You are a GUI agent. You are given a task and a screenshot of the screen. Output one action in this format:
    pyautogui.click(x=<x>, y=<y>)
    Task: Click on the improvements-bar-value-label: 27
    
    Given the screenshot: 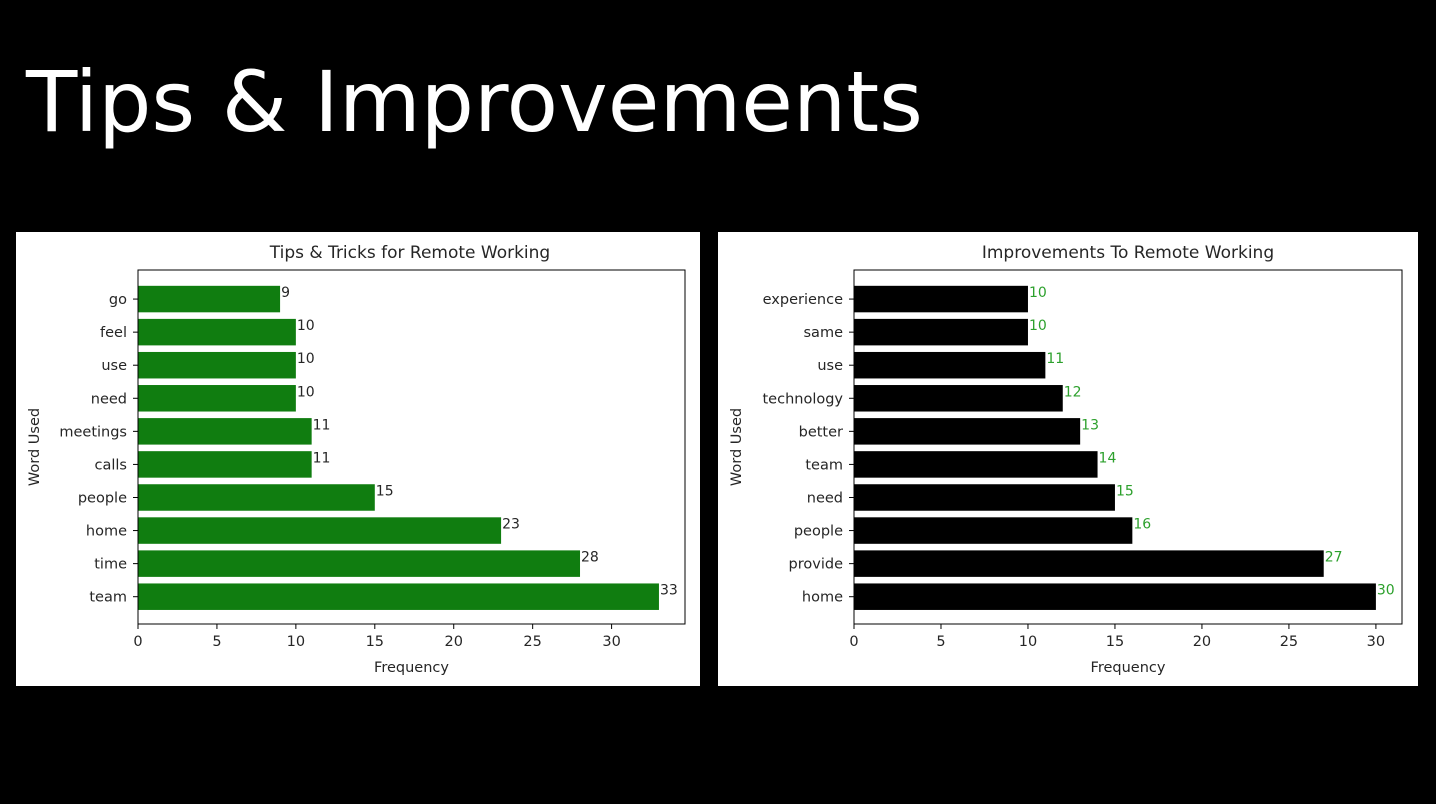 What is the action you would take?
    pyautogui.click(x=1334, y=558)
    